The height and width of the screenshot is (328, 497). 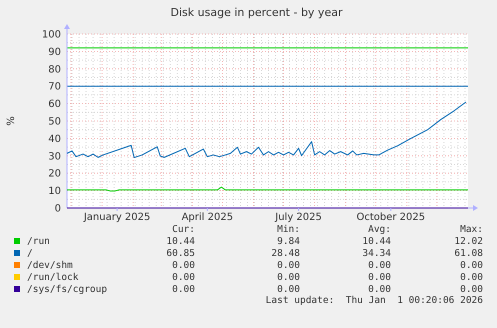 What do you see at coordinates (469, 253) in the screenshot?
I see `text: 61.08` at bounding box center [469, 253].